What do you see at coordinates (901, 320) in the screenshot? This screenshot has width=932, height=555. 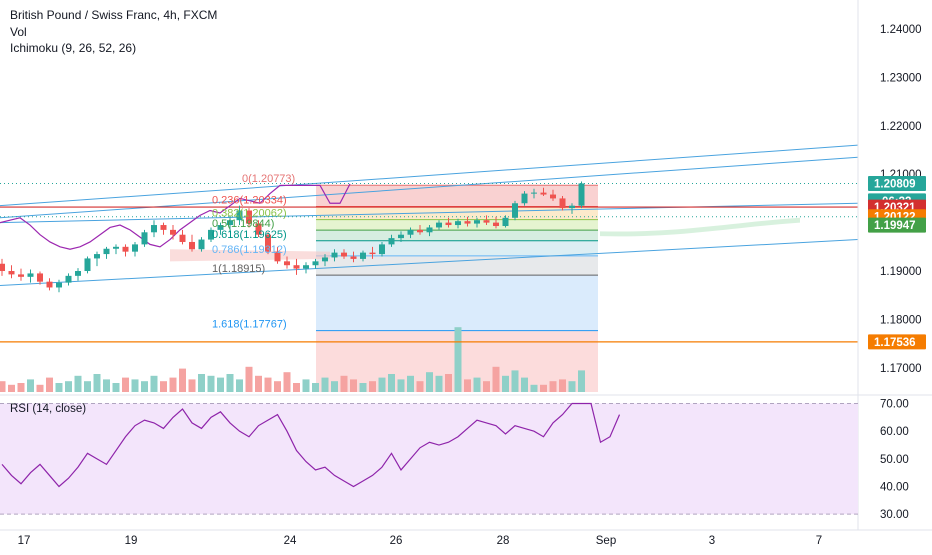 I see `price-tick-label: 1.18000` at bounding box center [901, 320].